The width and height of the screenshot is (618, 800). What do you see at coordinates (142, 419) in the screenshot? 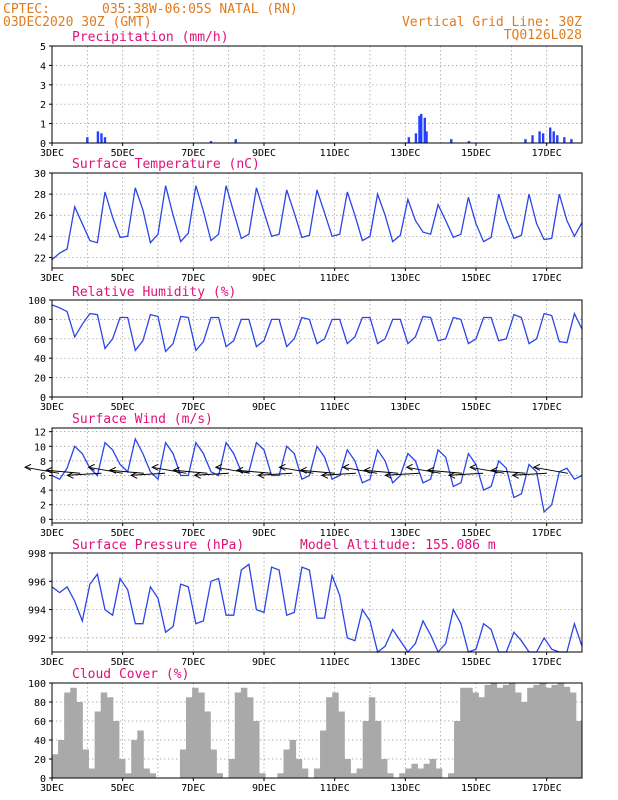
I see `wind-title: Surface Wind (m/s)` at bounding box center [142, 419].